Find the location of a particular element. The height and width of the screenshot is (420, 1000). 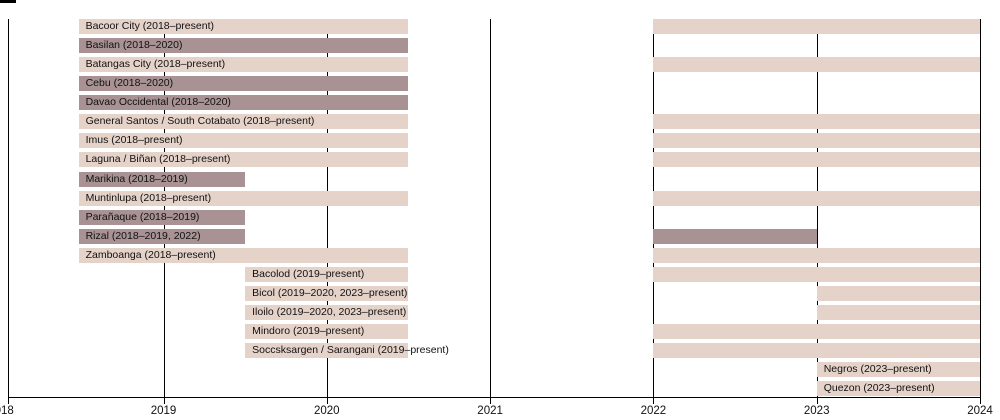

row-label: Cebu (2018–2020) is located at coordinates (129, 83).